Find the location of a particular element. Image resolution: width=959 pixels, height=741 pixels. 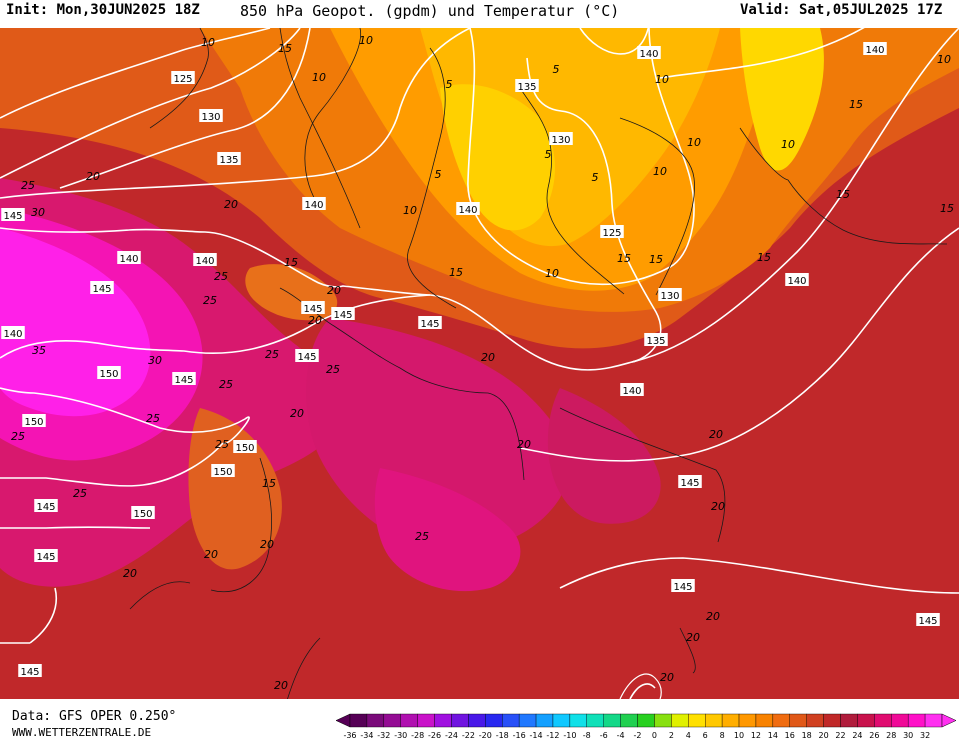

website-link: WWW.WETTERZENTRALE.DE is located at coordinates (82, 732).